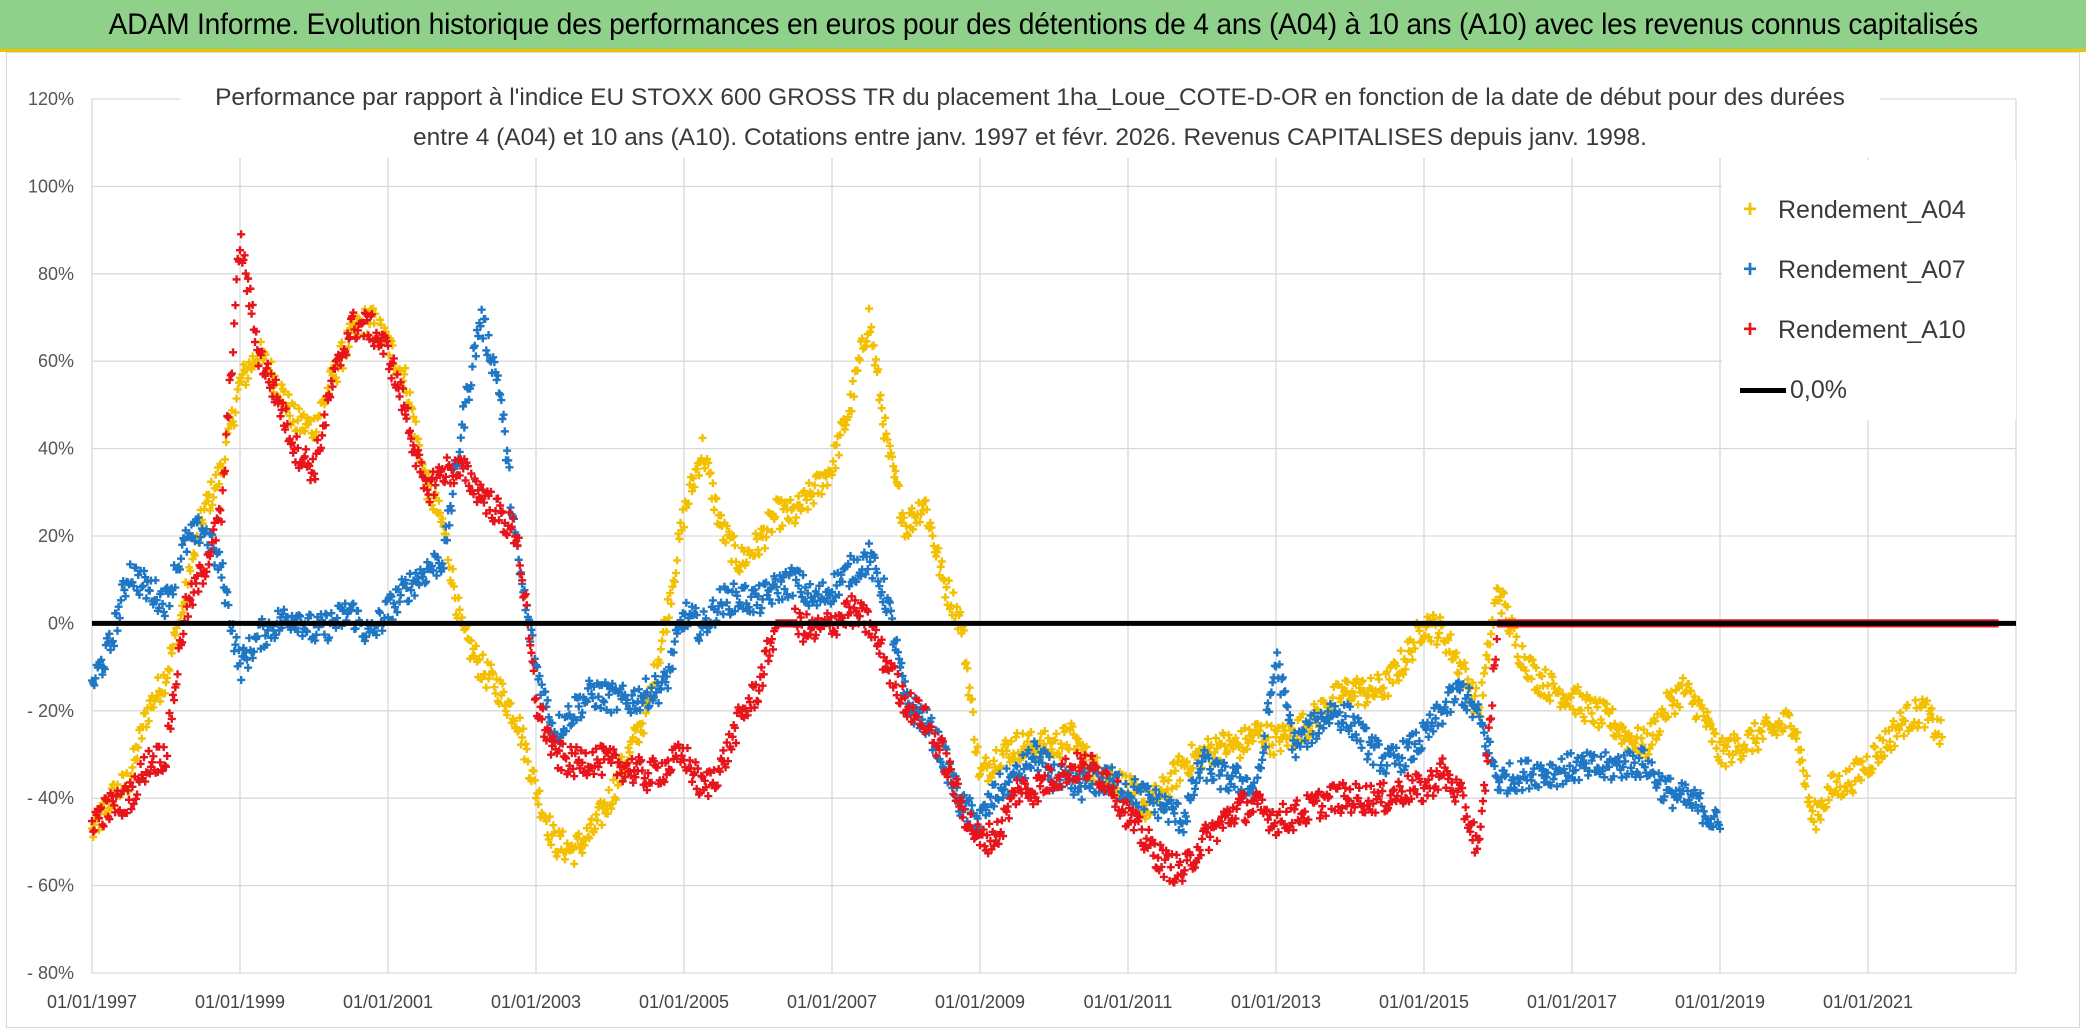  What do you see at coordinates (56, 449) in the screenshot?
I see `y-tick-label: 40%` at bounding box center [56, 449].